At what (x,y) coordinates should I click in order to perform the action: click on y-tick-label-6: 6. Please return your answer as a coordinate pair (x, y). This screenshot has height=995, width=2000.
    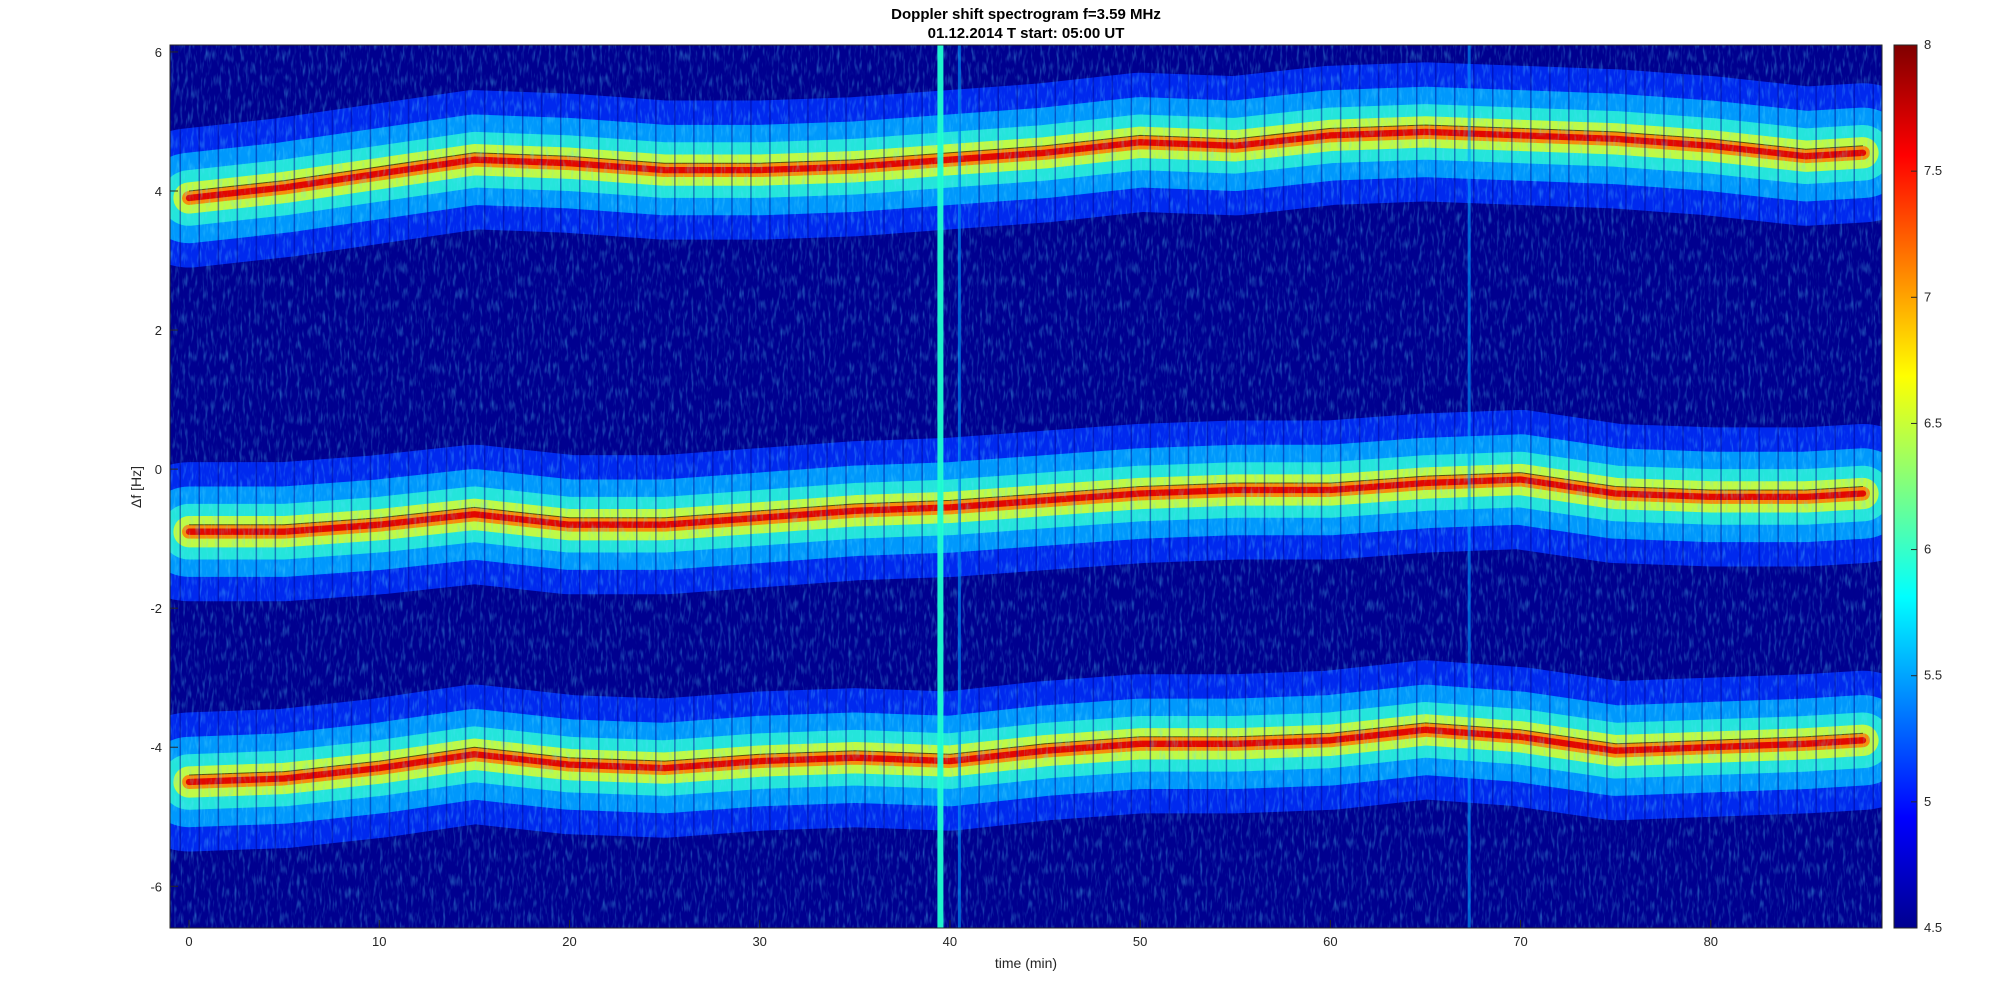
    Looking at the image, I should click on (158, 52).